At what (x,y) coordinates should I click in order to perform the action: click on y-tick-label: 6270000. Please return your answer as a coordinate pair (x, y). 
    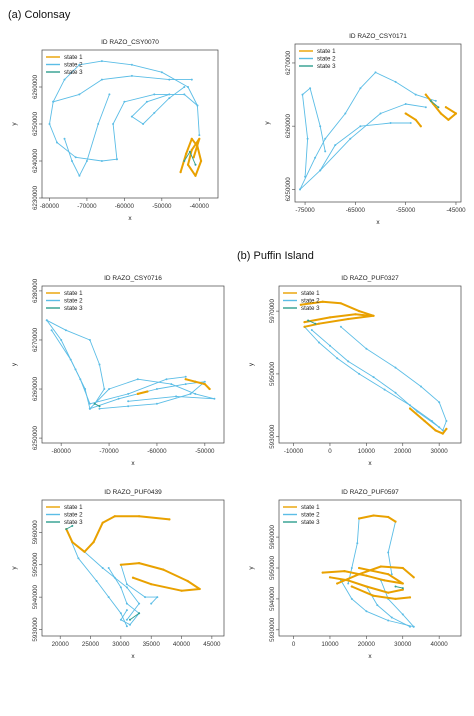
    Looking at the image, I should click on (288, 62).